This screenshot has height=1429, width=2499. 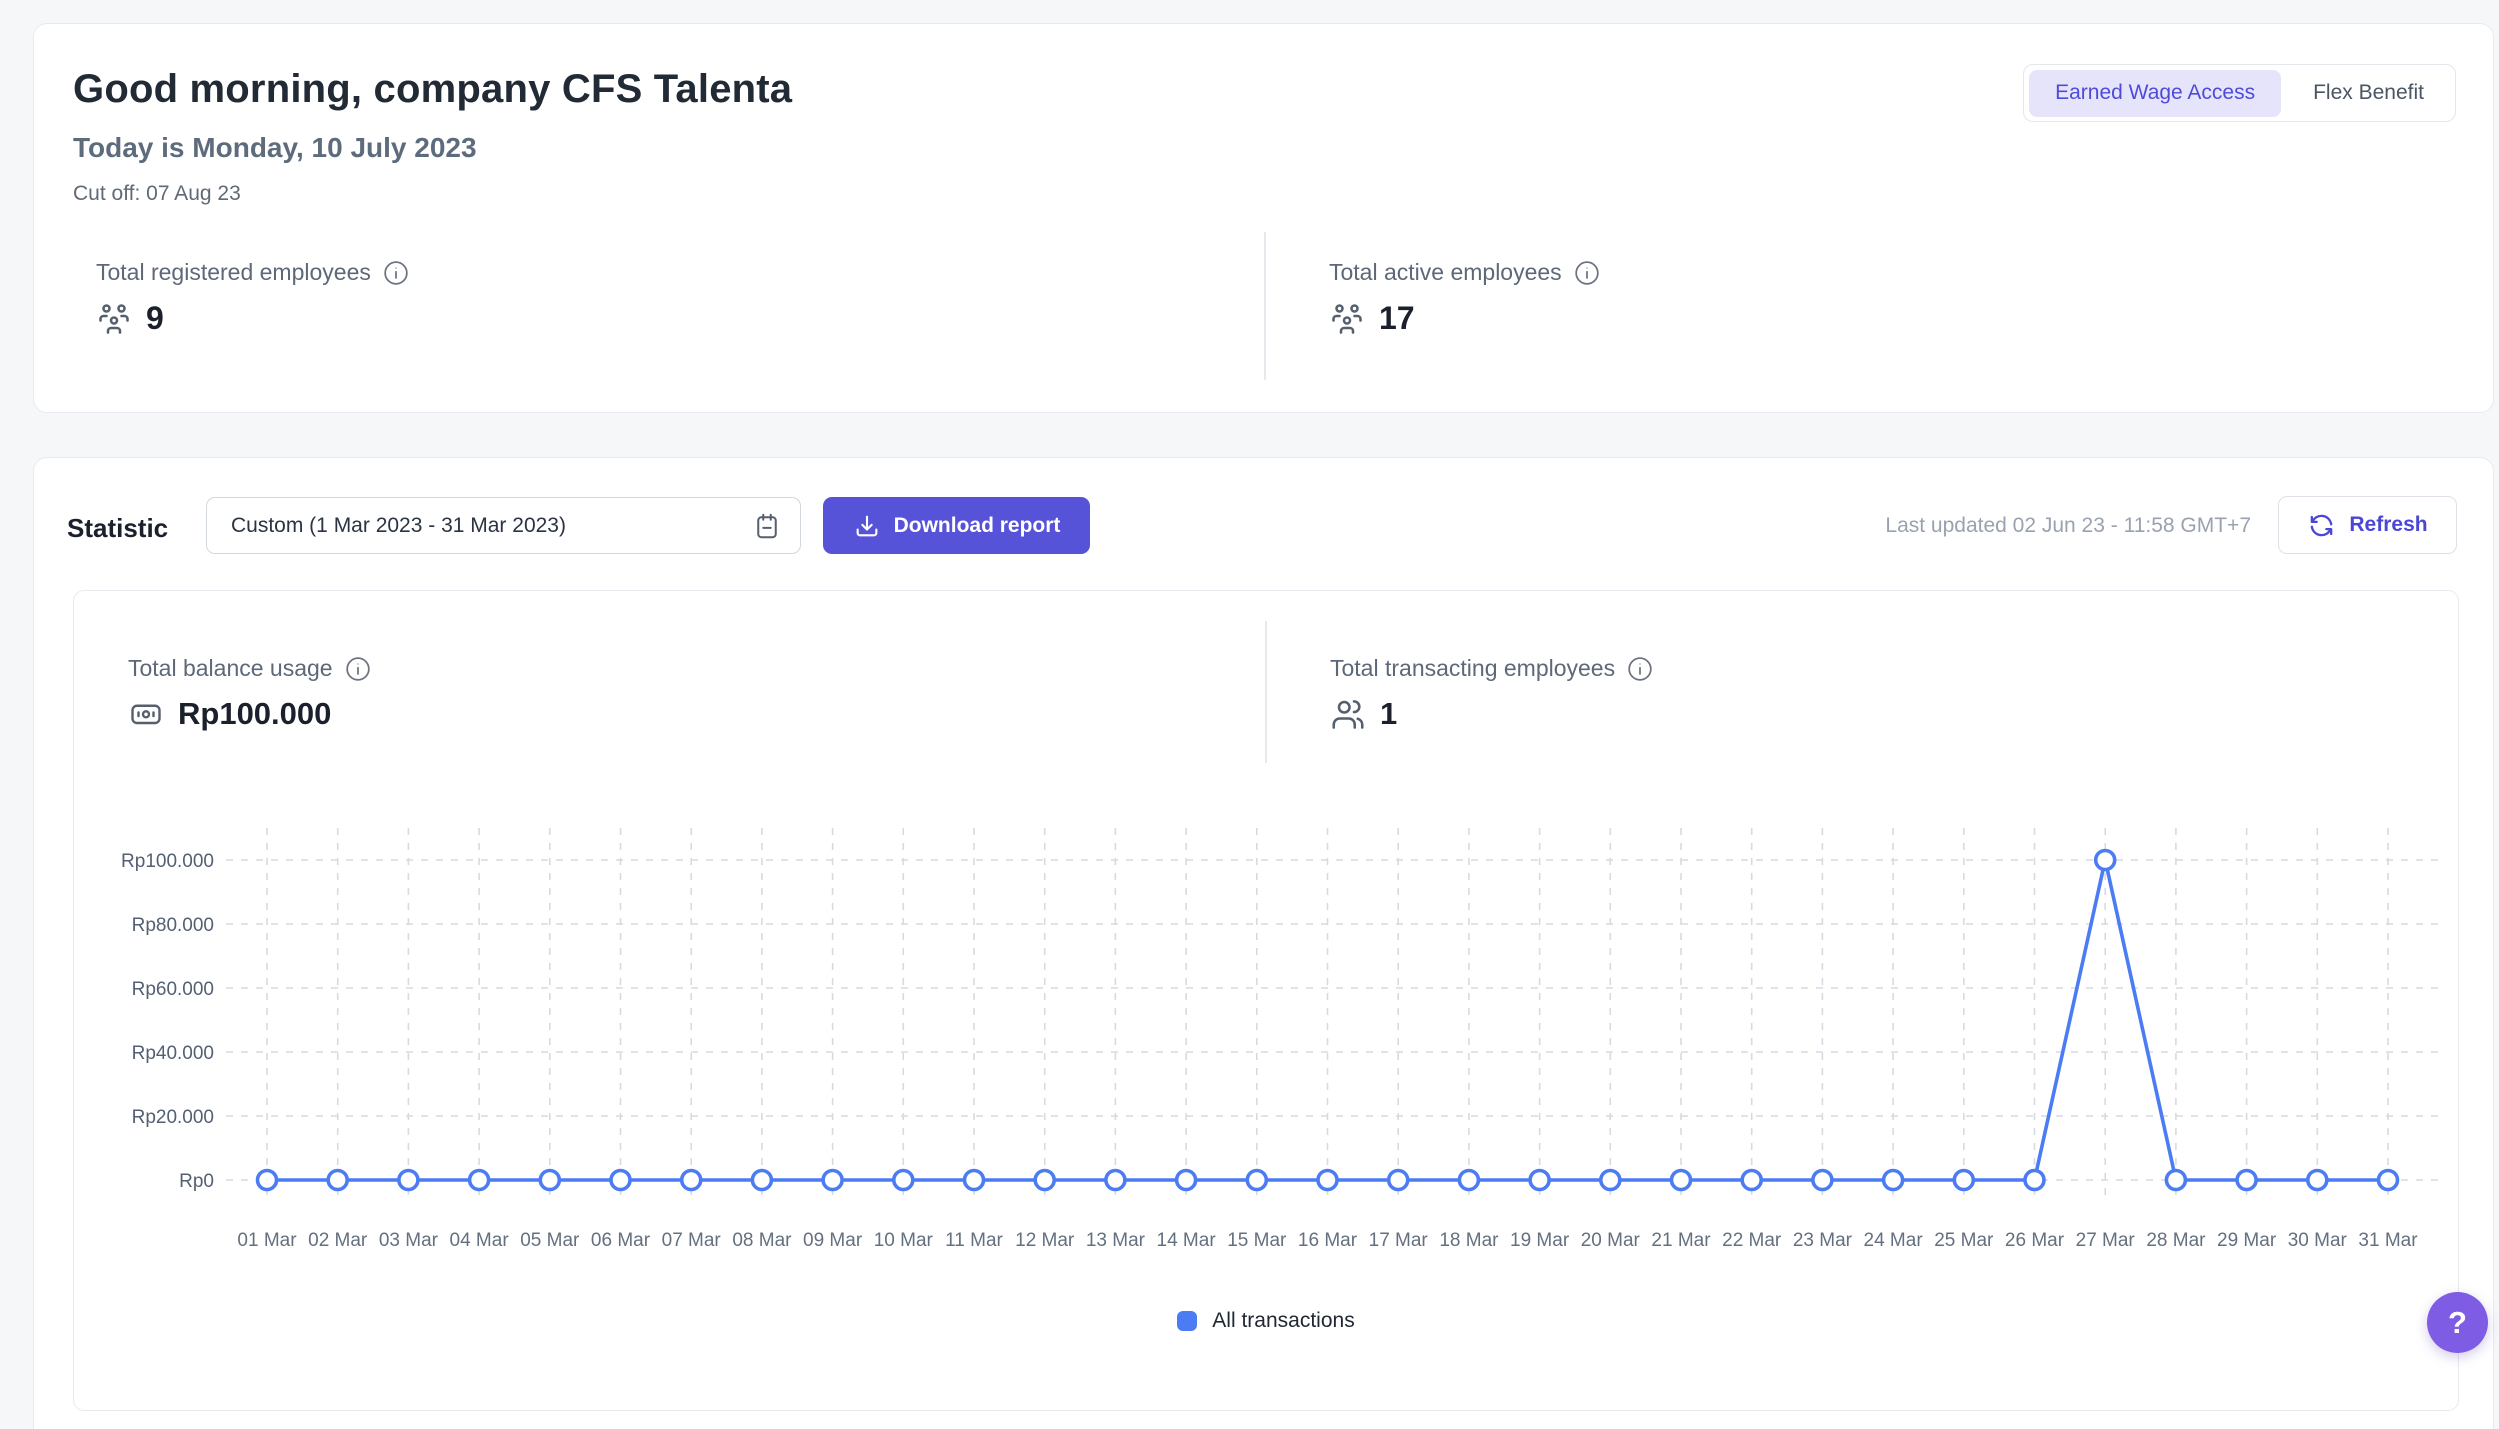 I want to click on svg-text: 17 Mar, so click(x=1399, y=1240).